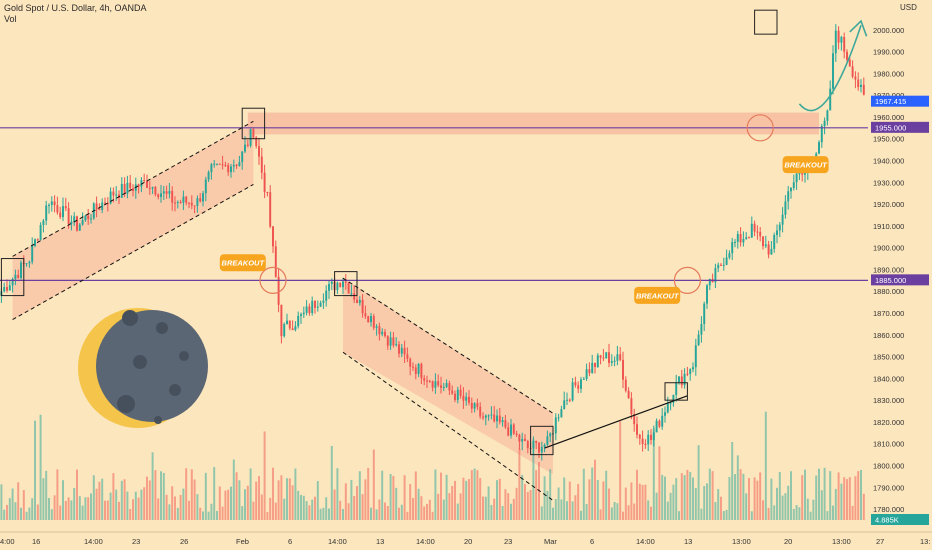 The image size is (932, 550). What do you see at coordinates (888, 95) in the screenshot?
I see `price-tick: 1970.000` at bounding box center [888, 95].